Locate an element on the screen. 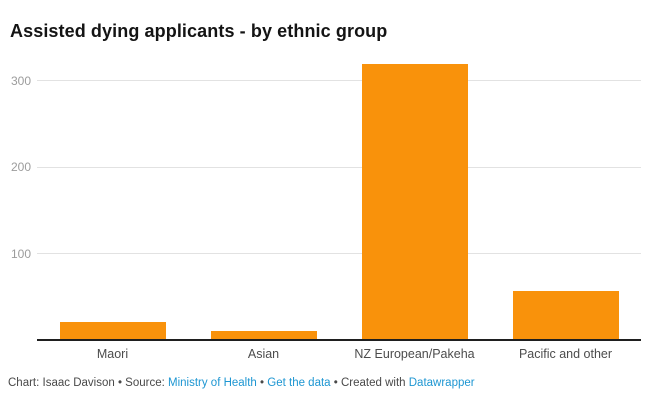 The width and height of the screenshot is (649, 400). footer-credit: Chart: Isaac Davison is located at coordinates (61, 383).